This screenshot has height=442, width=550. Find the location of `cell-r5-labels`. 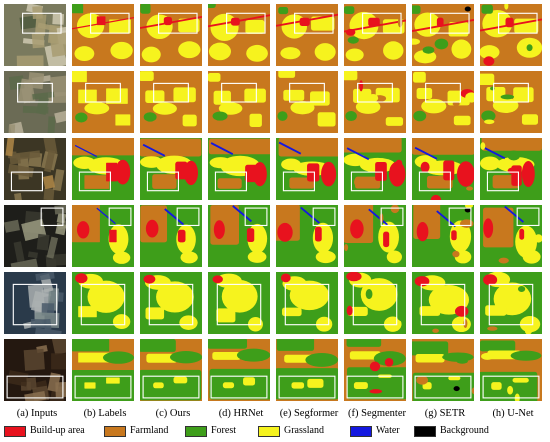

cell-r5-labels is located at coordinates (103, 303).